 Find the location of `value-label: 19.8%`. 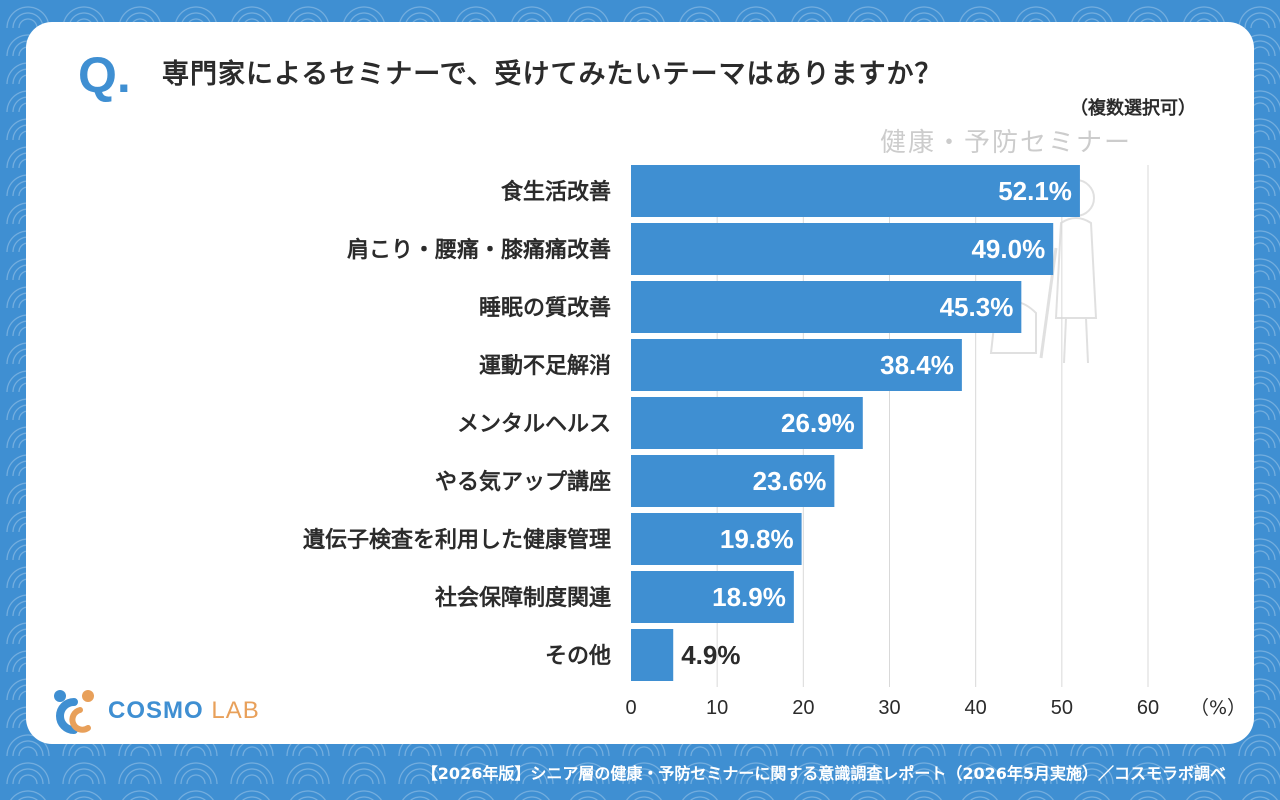

value-label: 19.8% is located at coordinates (757, 539).